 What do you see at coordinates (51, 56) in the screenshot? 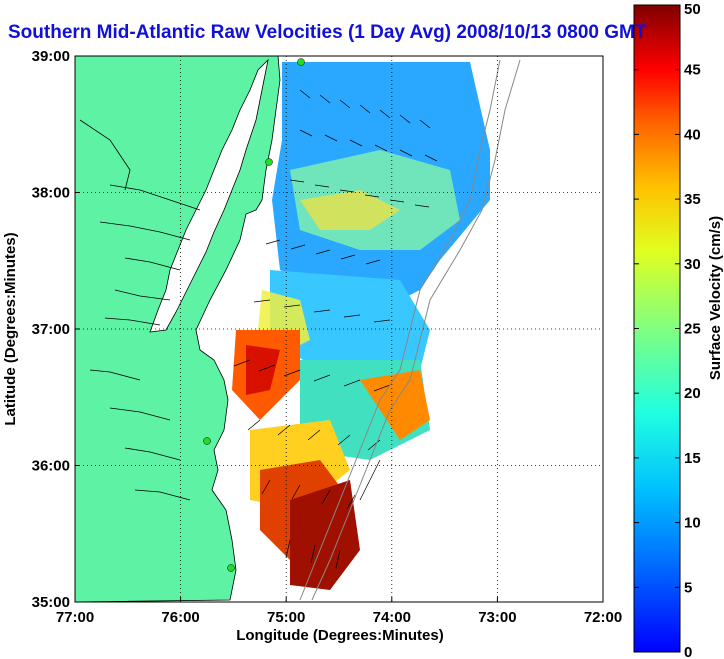
I see `y-tick-label: 39:00` at bounding box center [51, 56].